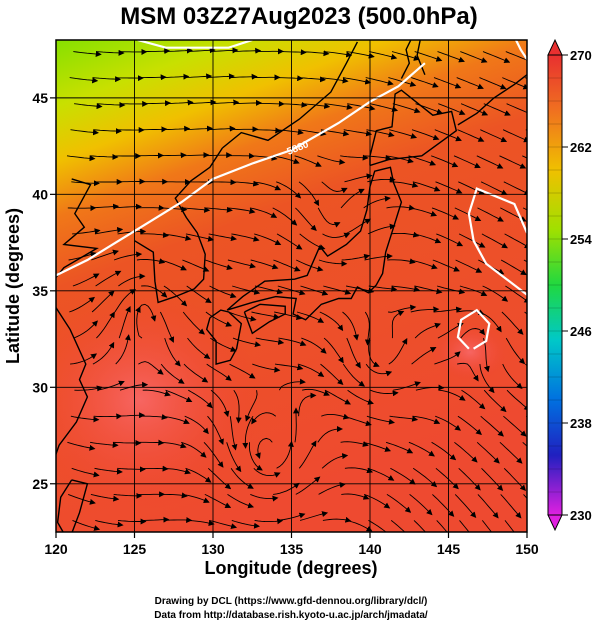 The height and width of the screenshot is (625, 599). What do you see at coordinates (40, 387) in the screenshot?
I see `y-tick-label: 30` at bounding box center [40, 387].